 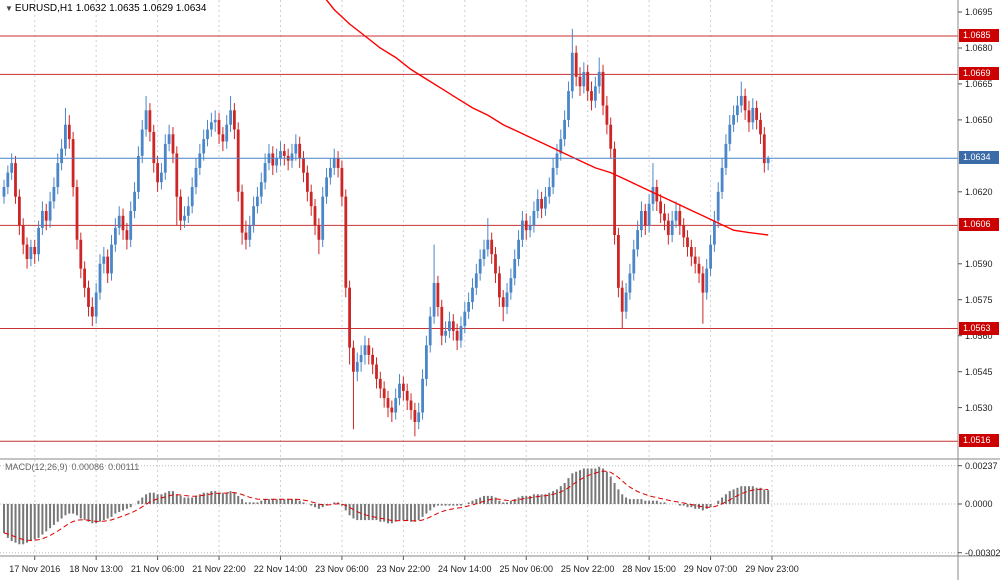 What do you see at coordinates (982, 552) in the screenshot?
I see `macd-tick-label: -0.00302` at bounding box center [982, 552].